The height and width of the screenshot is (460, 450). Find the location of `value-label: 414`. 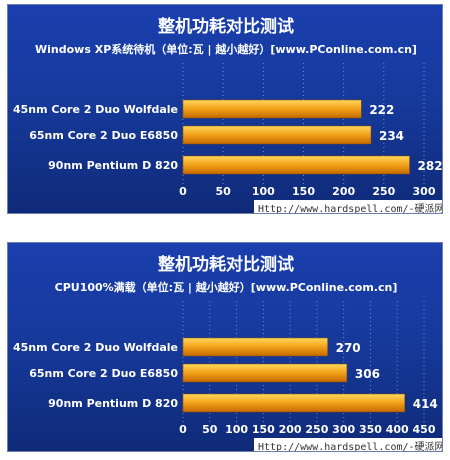

value-label: 414 is located at coordinates (425, 404).